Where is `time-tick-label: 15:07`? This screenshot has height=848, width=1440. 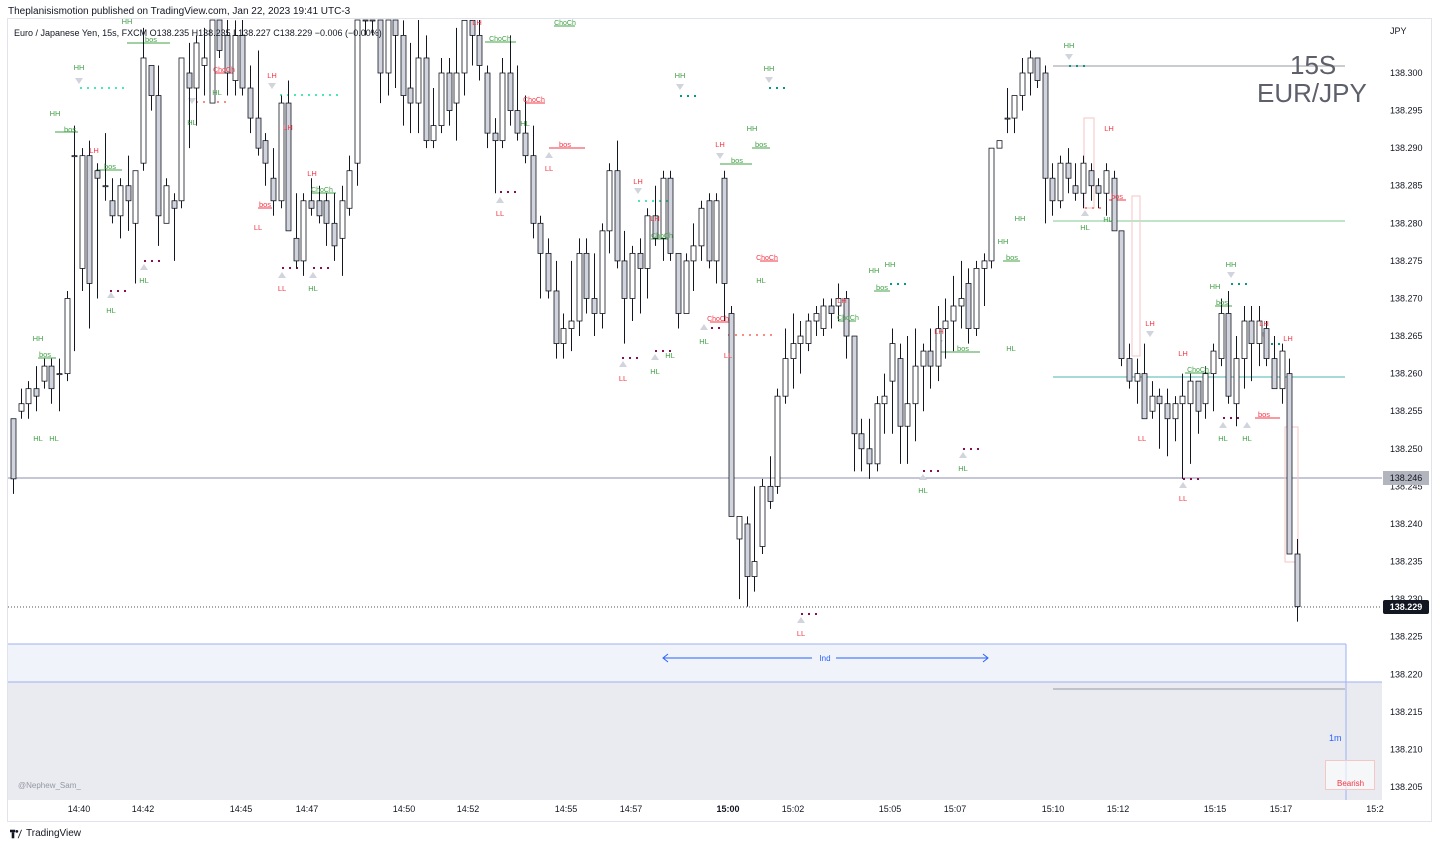 time-tick-label: 15:07 is located at coordinates (955, 809).